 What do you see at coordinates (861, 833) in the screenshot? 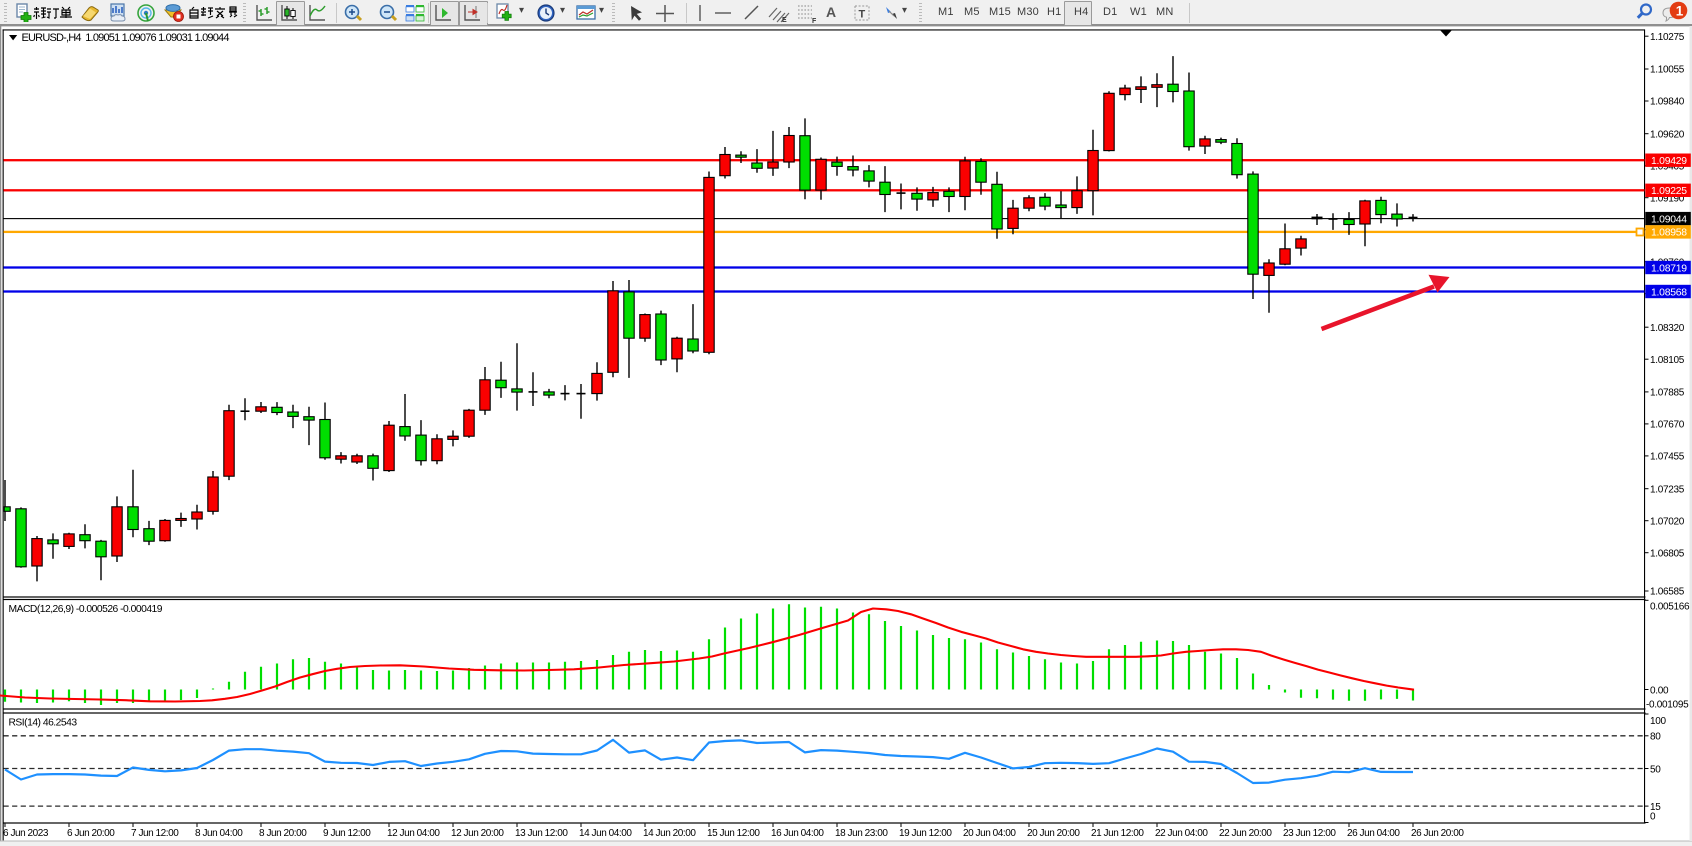
I see `svg-text: 18 Jun 23:00` at bounding box center [861, 833].